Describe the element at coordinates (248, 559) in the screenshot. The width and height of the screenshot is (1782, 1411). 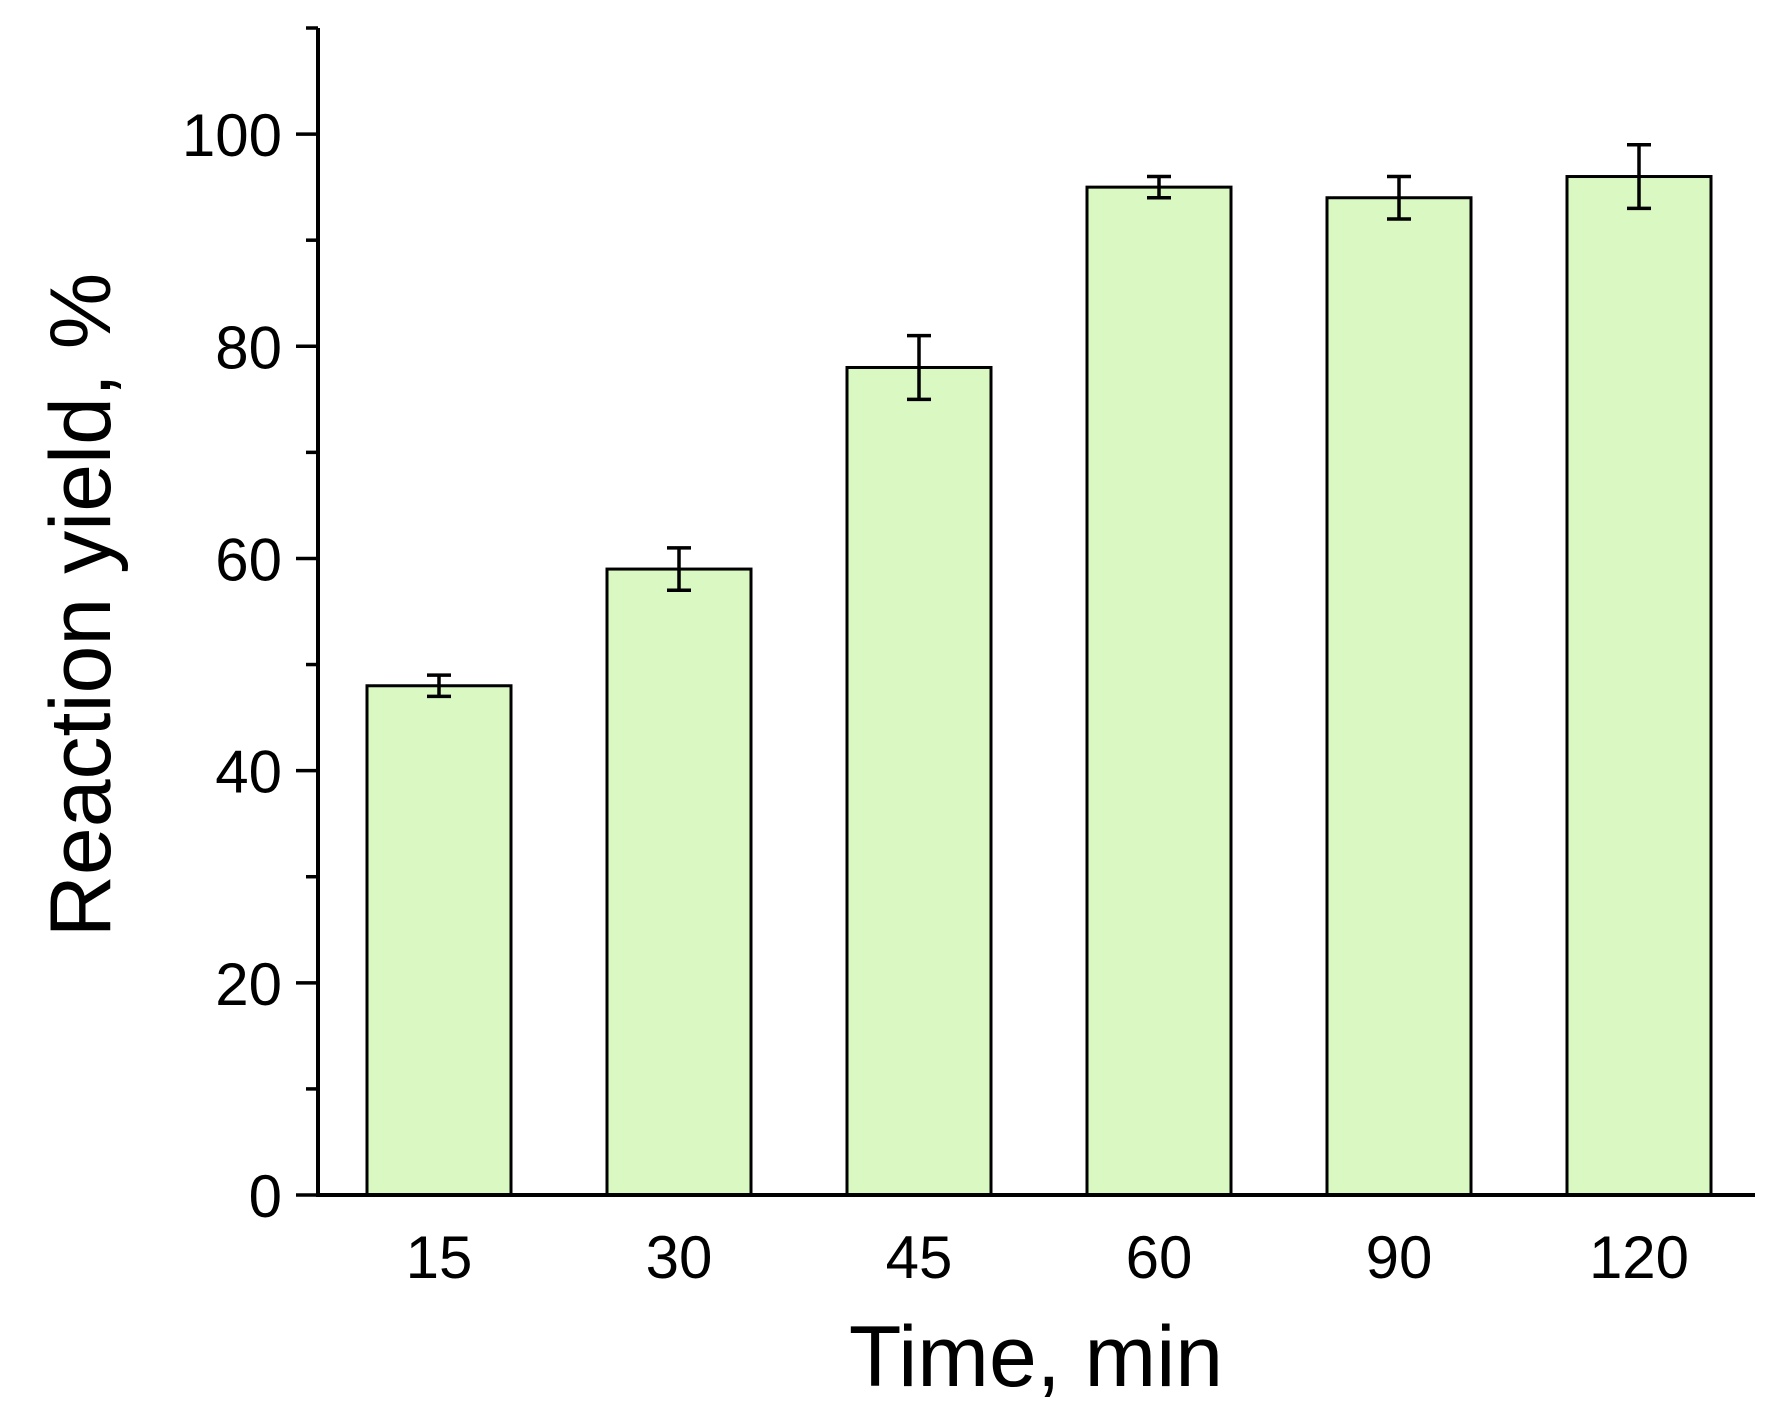
I see `y-tick-label: 60` at that location.